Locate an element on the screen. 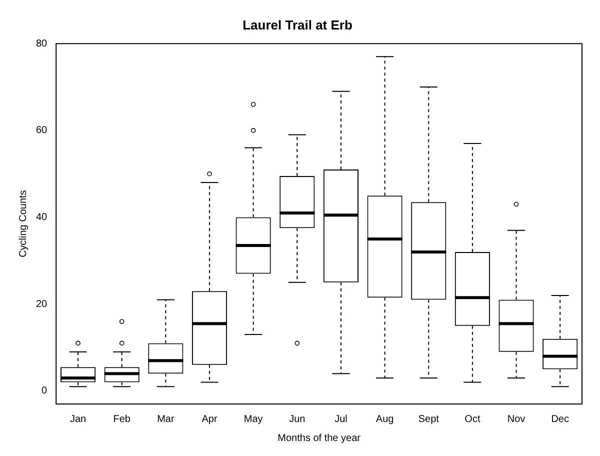 This screenshot has height=456, width=600. x-tick-label: Jan is located at coordinates (78, 419).